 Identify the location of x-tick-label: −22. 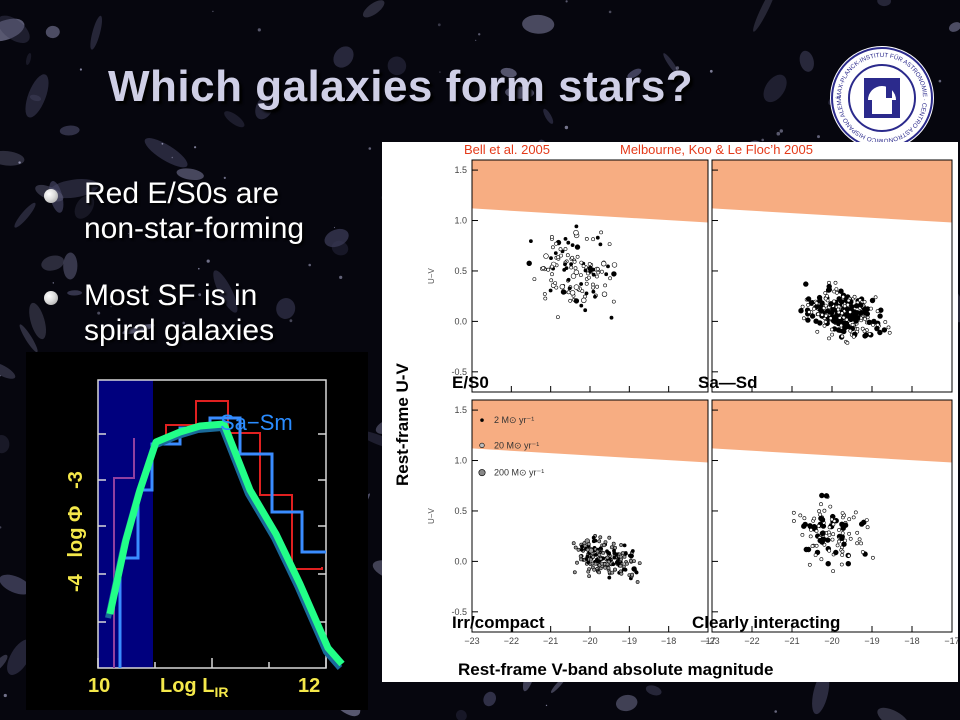
(751, 641).